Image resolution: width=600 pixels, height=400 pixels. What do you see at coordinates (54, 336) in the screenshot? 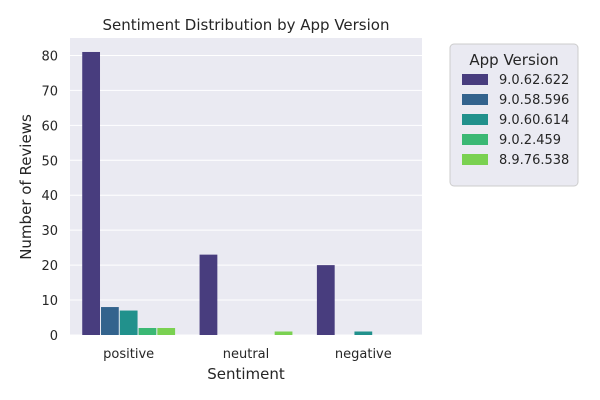
I see `y-tick-label: 0` at bounding box center [54, 336].